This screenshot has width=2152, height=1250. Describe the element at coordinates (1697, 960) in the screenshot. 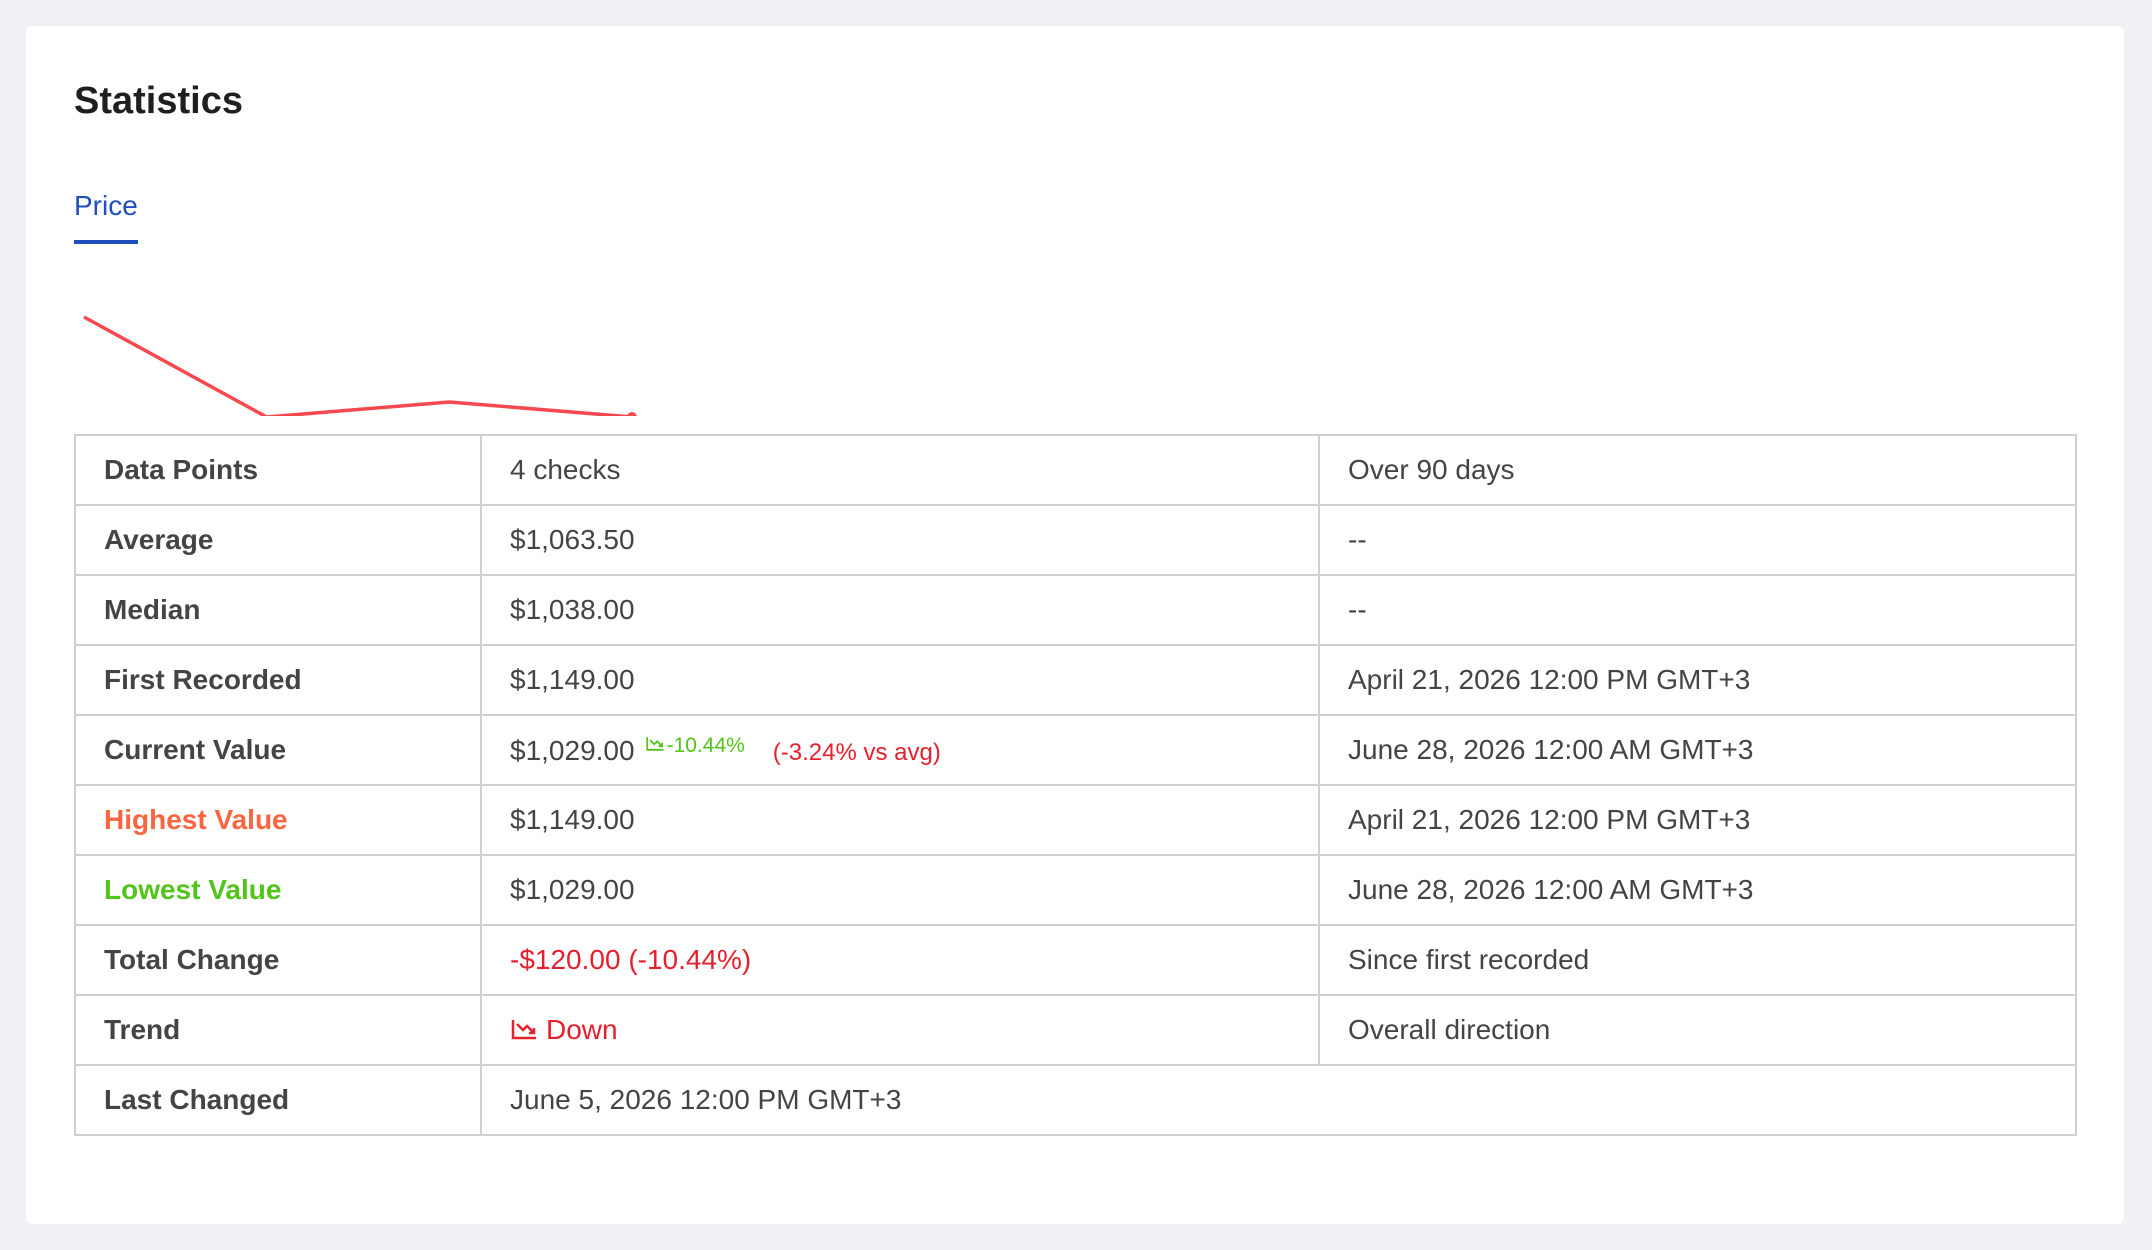

I see `row-note: Since first recorded` at that location.